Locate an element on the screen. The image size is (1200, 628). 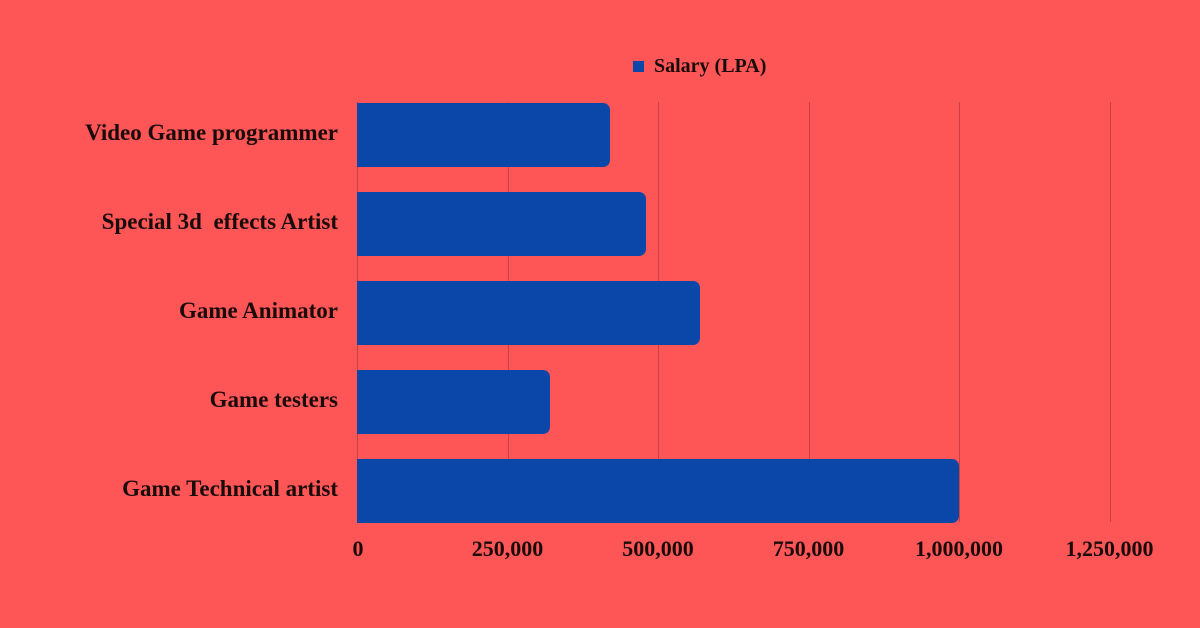
x-tick-label: 0 is located at coordinates (358, 548).